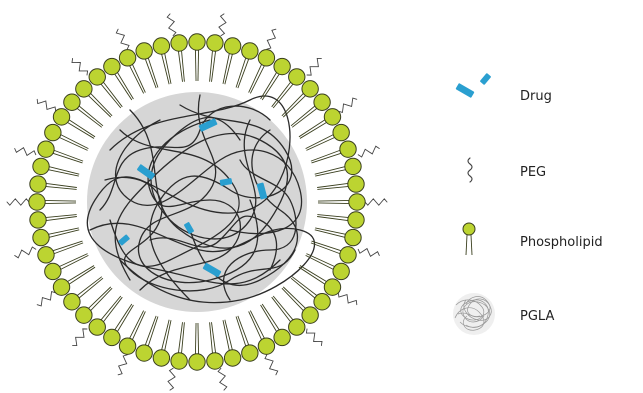 This screenshot has height=393, width=643. I want to click on legend-item-peg: PEG, so click(506, 170).